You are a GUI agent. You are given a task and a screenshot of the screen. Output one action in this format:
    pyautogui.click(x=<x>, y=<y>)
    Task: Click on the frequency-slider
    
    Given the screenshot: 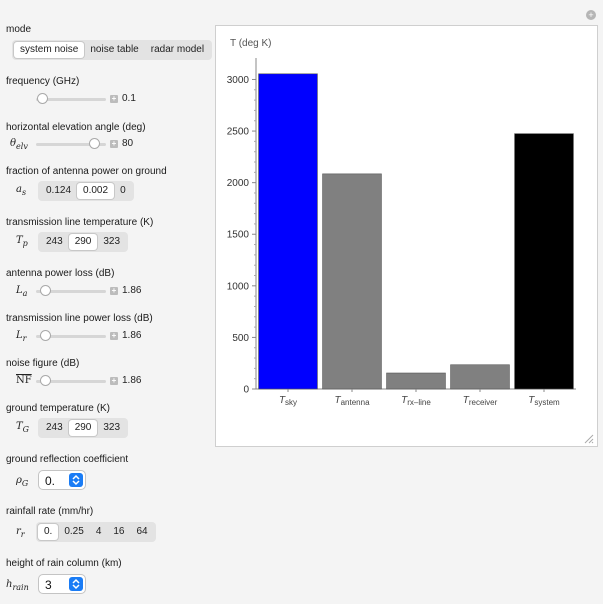 What is the action you would take?
    pyautogui.click(x=71, y=99)
    